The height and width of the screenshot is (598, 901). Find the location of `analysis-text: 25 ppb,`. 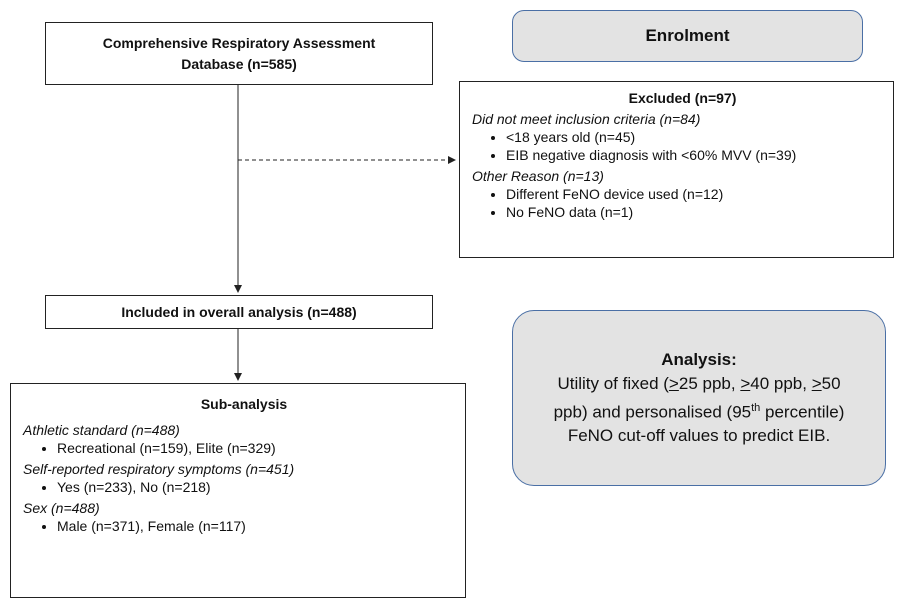

analysis-text: 25 ppb, is located at coordinates (709, 383).